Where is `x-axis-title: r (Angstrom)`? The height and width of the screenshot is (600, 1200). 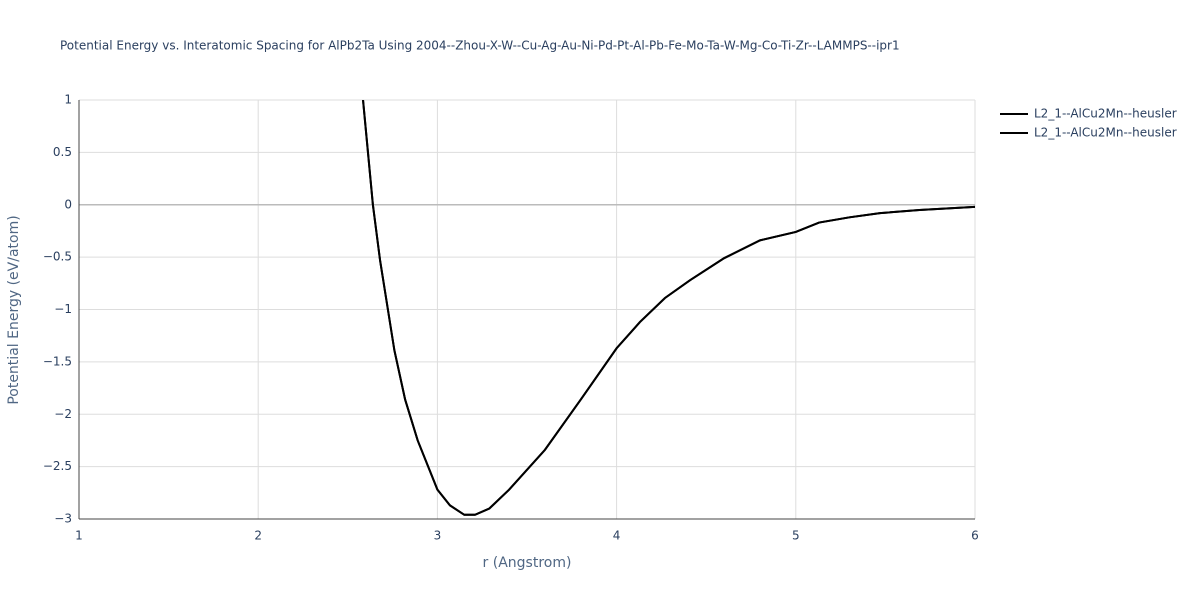 x-axis-title: r (Angstrom) is located at coordinates (527, 563).